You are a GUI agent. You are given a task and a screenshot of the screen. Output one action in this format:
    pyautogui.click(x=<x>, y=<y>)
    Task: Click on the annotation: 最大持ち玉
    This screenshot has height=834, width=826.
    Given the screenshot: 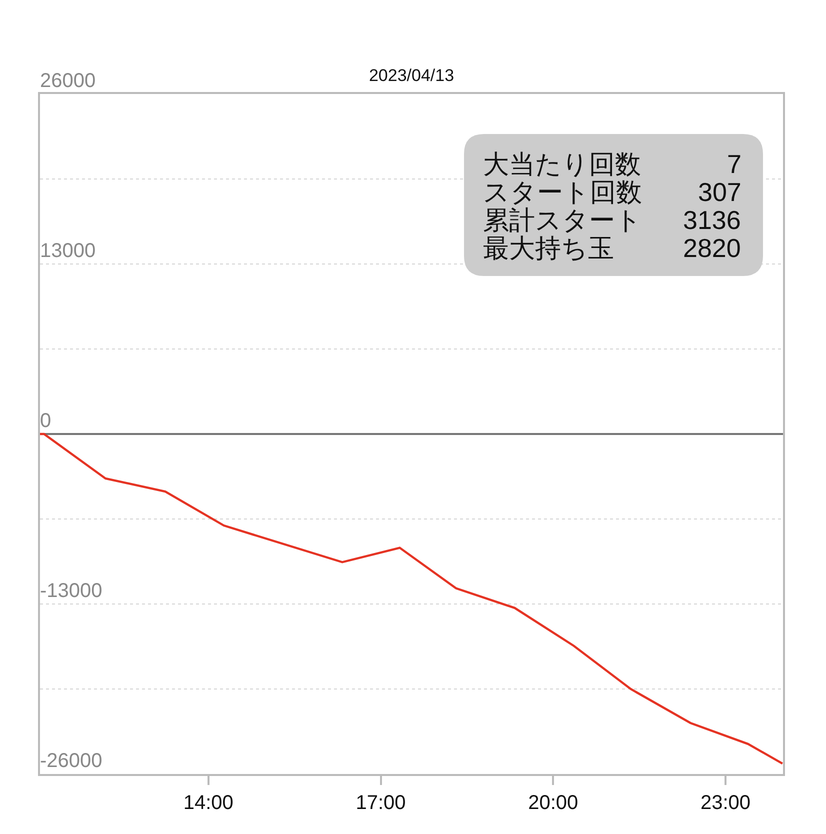 What is the action you would take?
    pyautogui.click(x=548, y=248)
    